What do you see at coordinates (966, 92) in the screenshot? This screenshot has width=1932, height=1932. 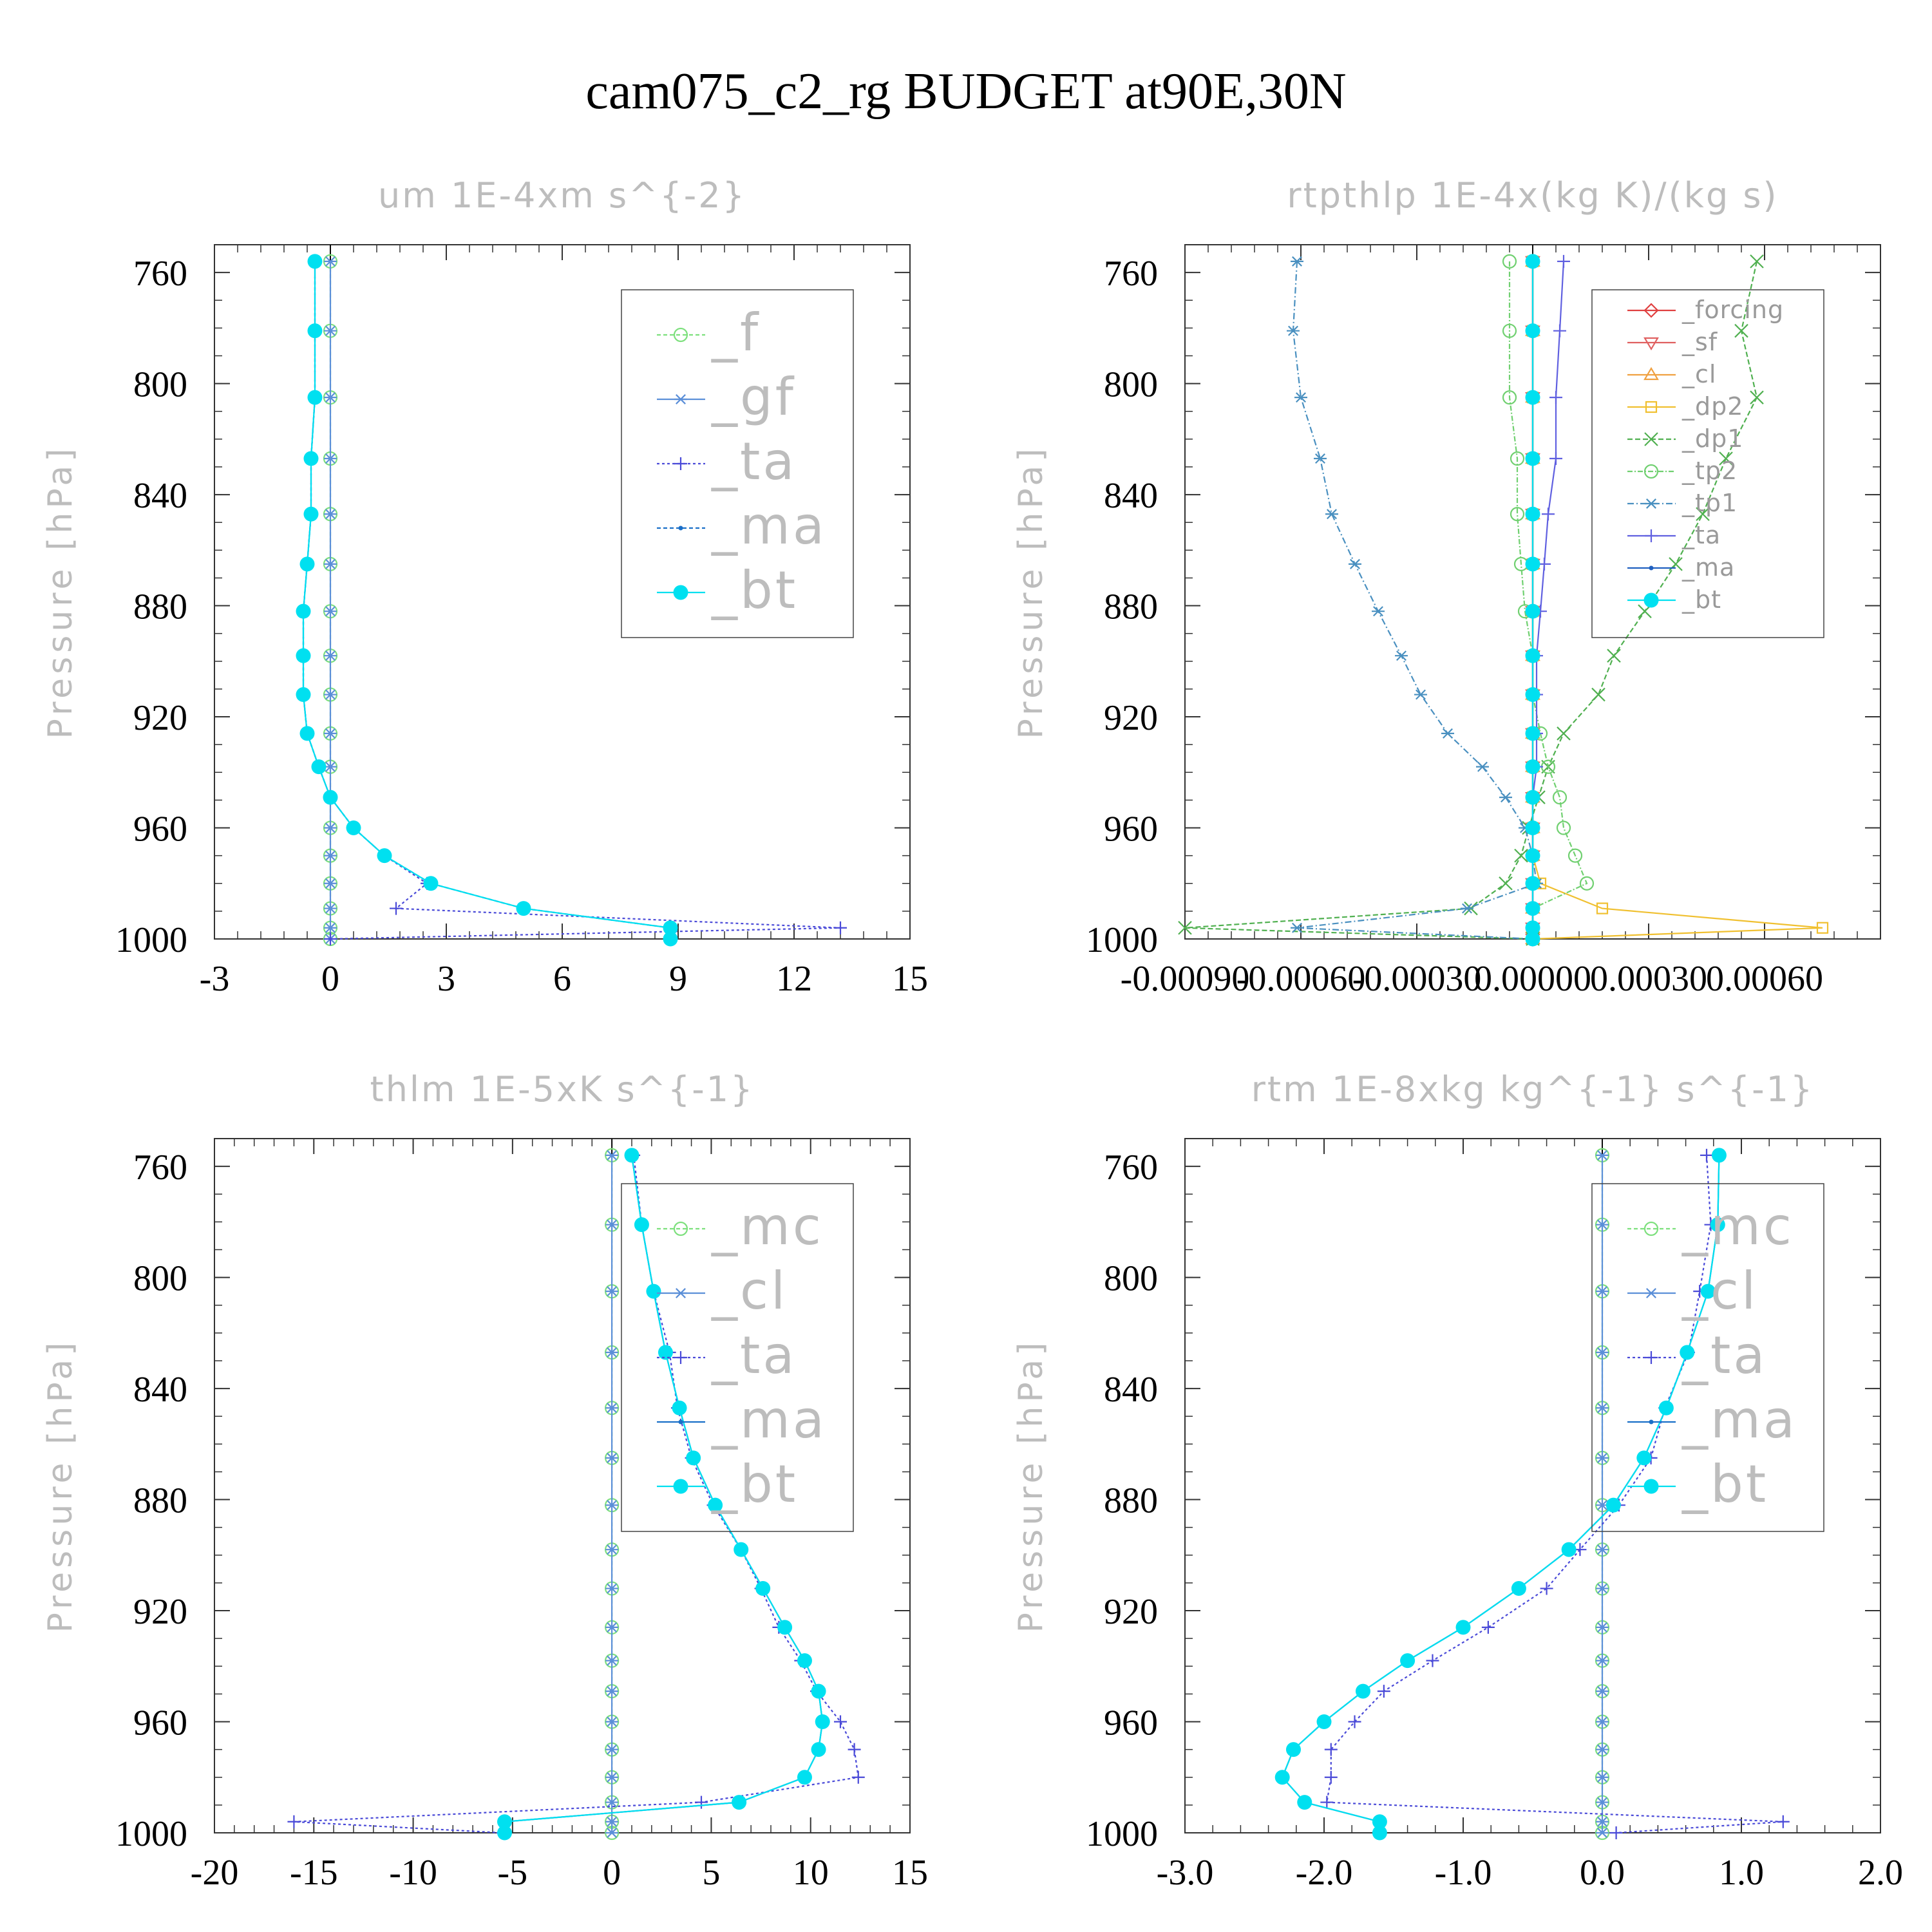 I see `figure-title: cam075_c2_rg BUDGET at90E,30N` at bounding box center [966, 92].